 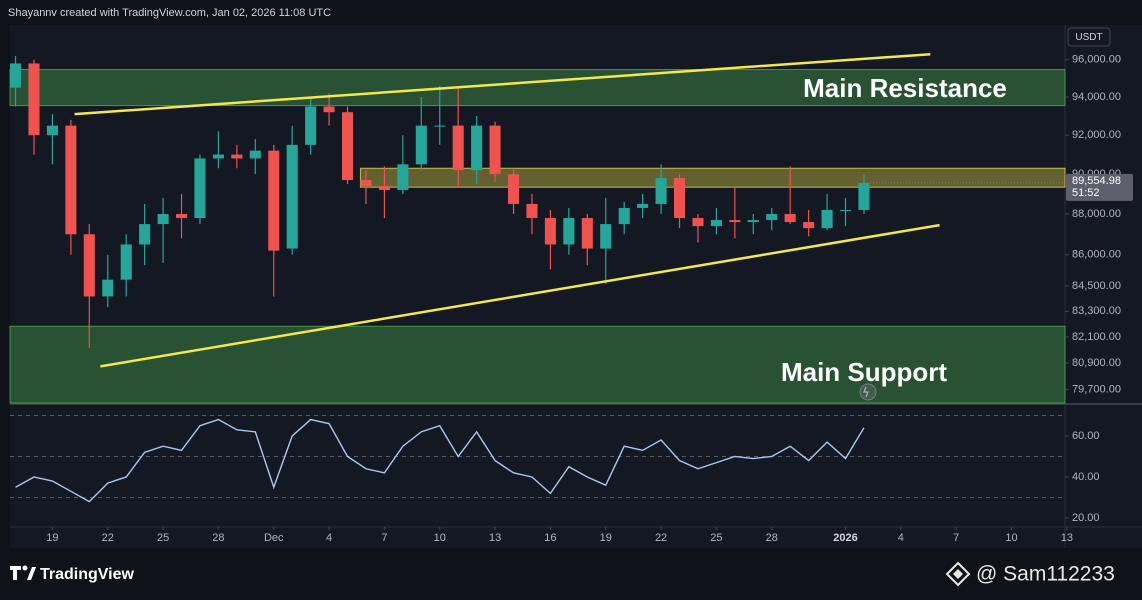 What do you see at coordinates (1086, 477) in the screenshot?
I see `y-tick-label: 40.00` at bounding box center [1086, 477].